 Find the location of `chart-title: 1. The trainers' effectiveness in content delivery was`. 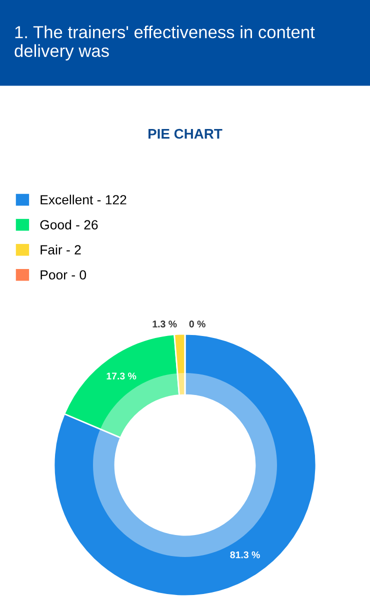

chart-title: 1. The trainers' effectiveness in content delivery was is located at coordinates (164, 43).